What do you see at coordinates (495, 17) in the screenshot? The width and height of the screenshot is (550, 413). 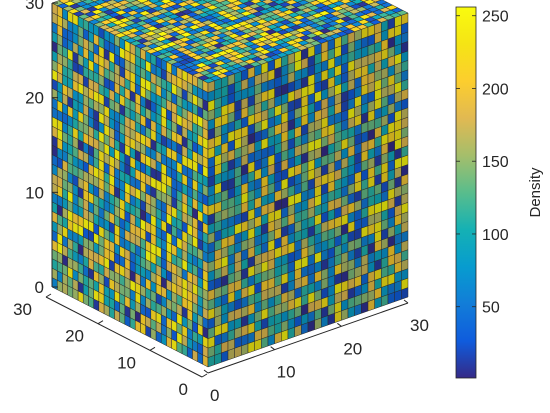 I see `colorbar-tick-label: 250` at bounding box center [495, 17].